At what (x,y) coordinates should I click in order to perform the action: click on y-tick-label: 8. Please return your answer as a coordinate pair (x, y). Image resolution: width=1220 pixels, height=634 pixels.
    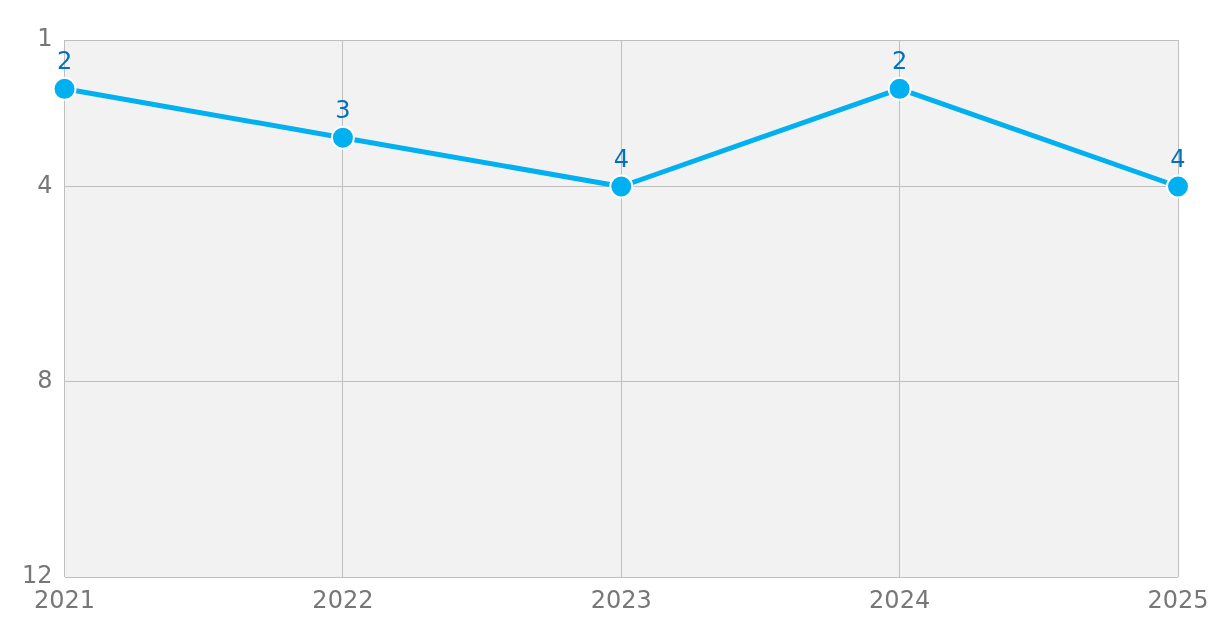
    Looking at the image, I should click on (45, 380).